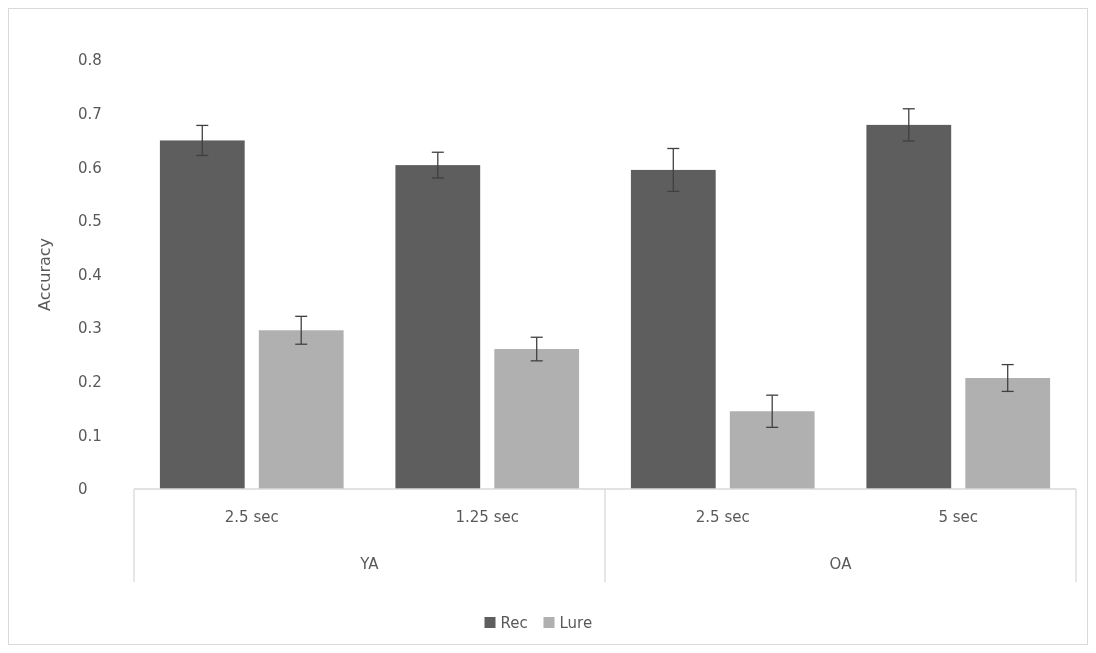  Describe the element at coordinates (83, 489) in the screenshot. I see `y-tick-label: 0` at that location.